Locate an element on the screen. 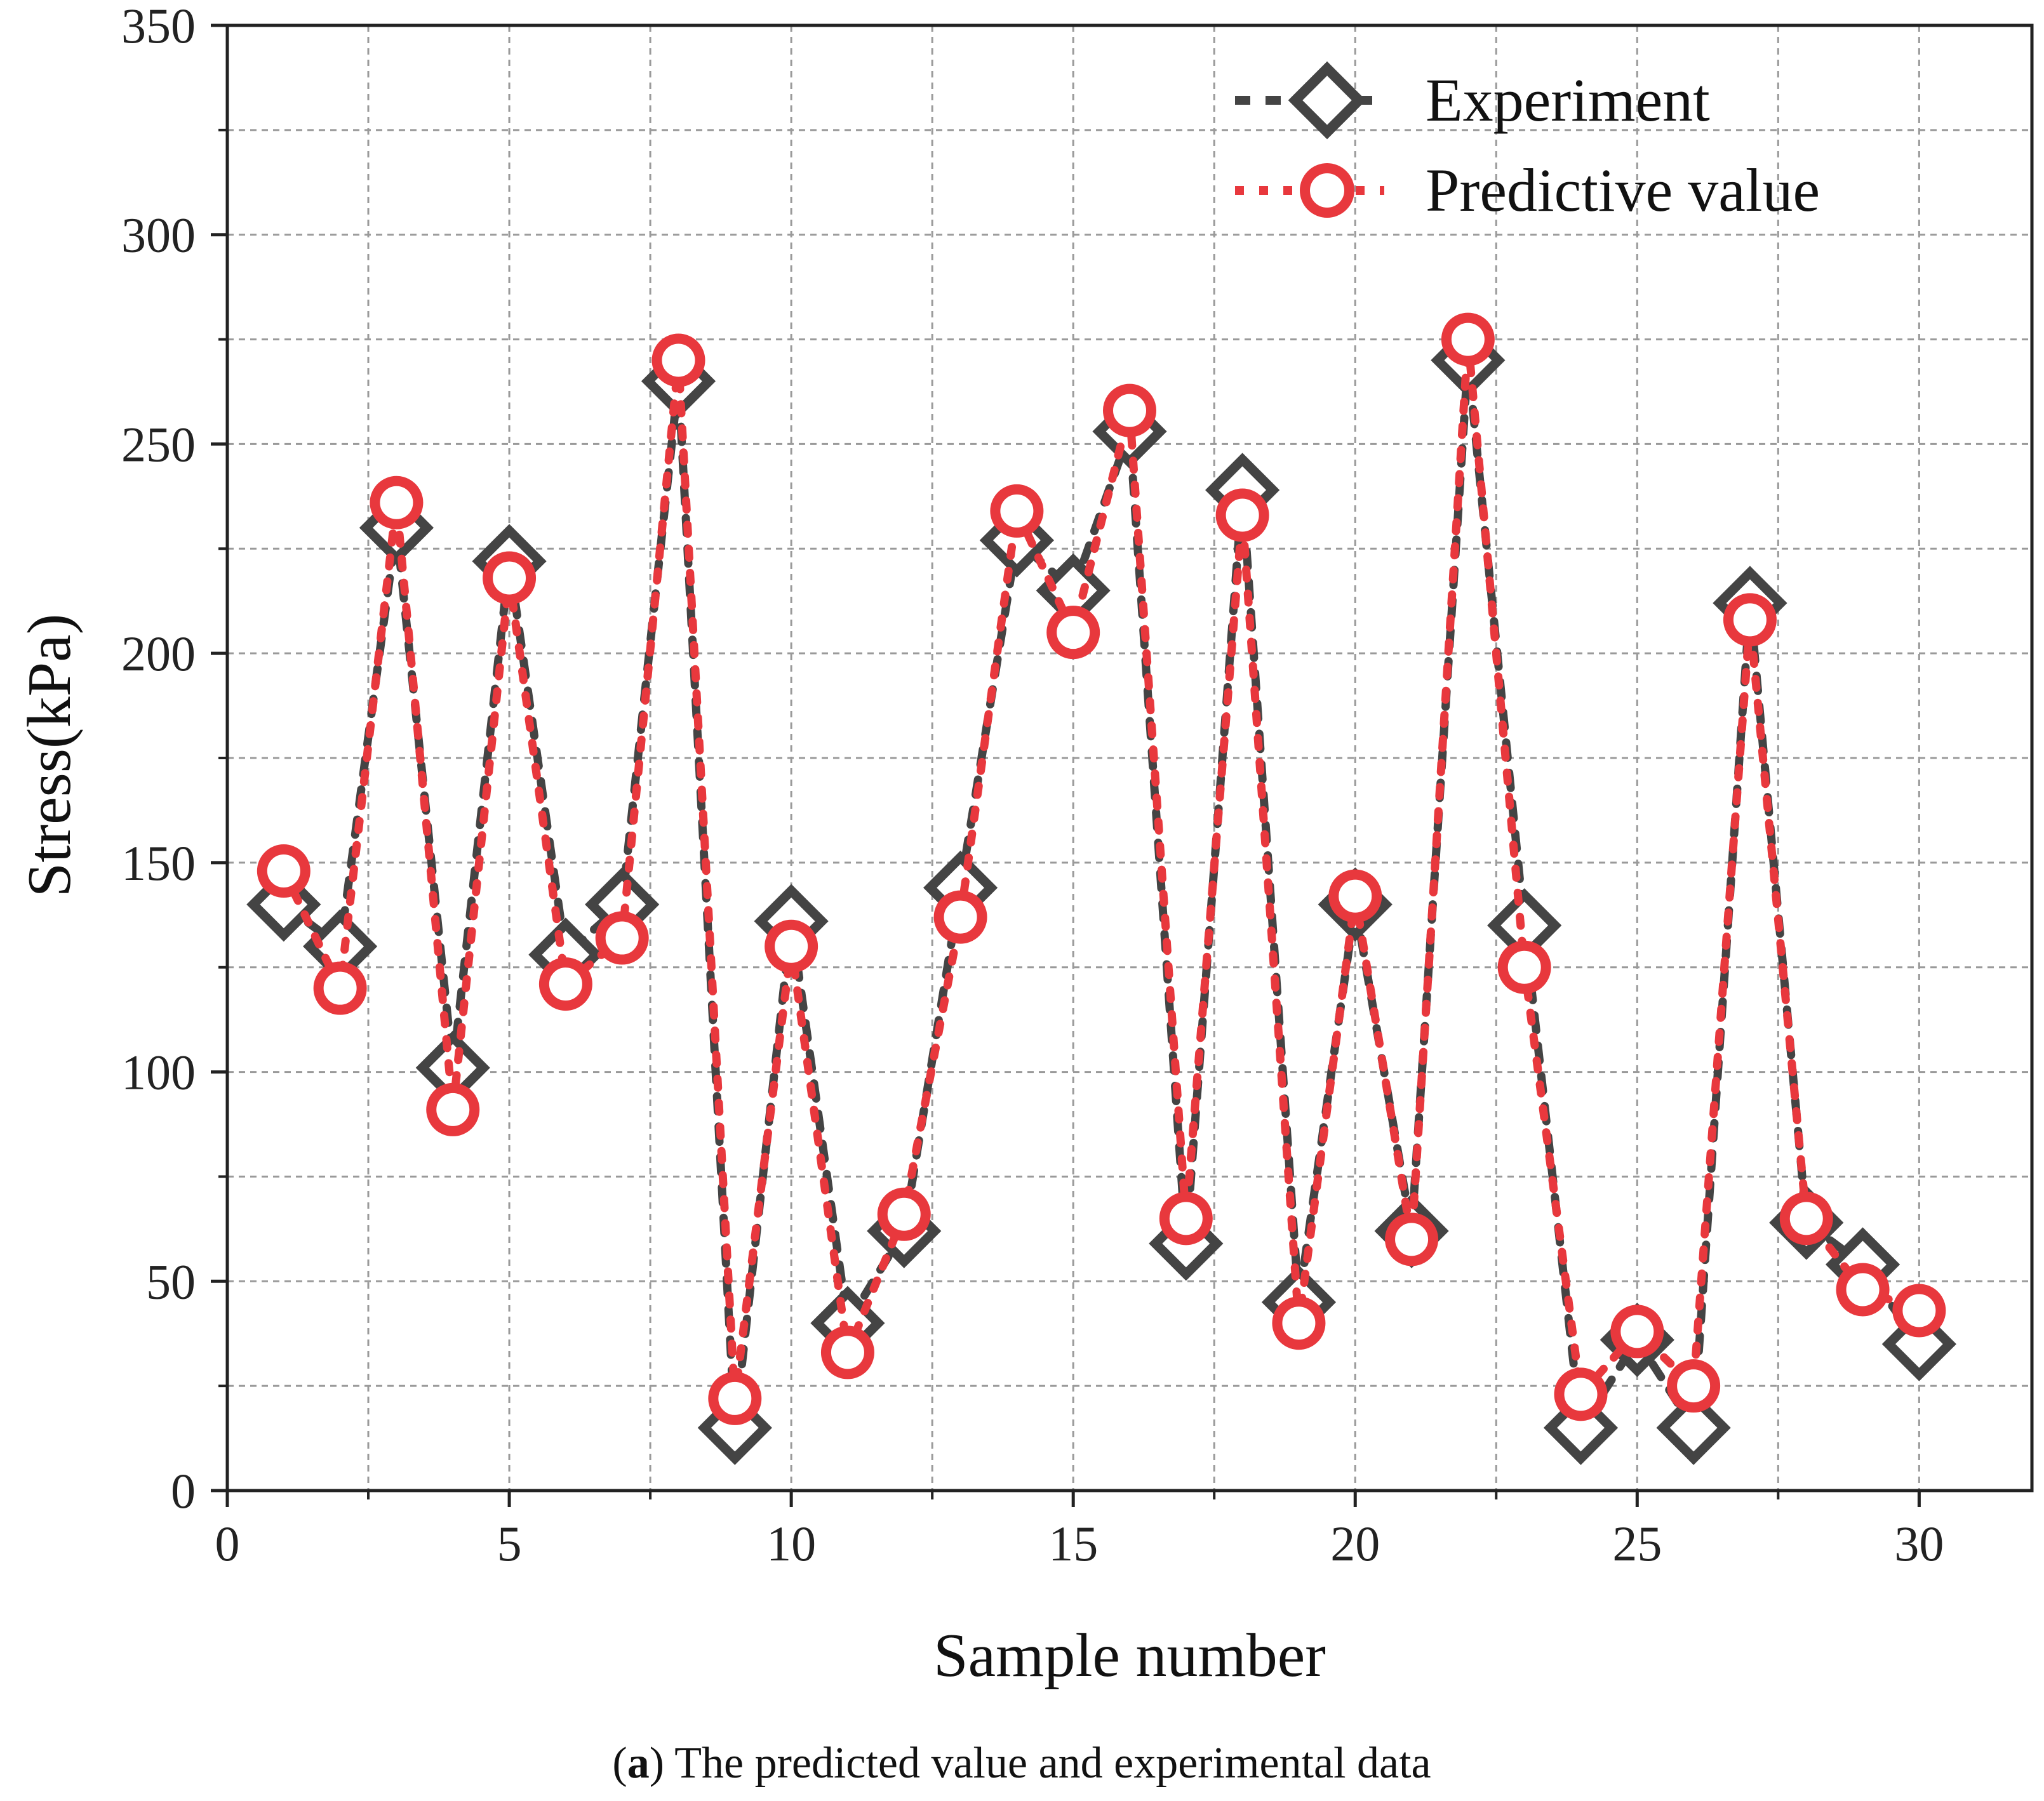  y-tick-label: 300 is located at coordinates (158, 235).